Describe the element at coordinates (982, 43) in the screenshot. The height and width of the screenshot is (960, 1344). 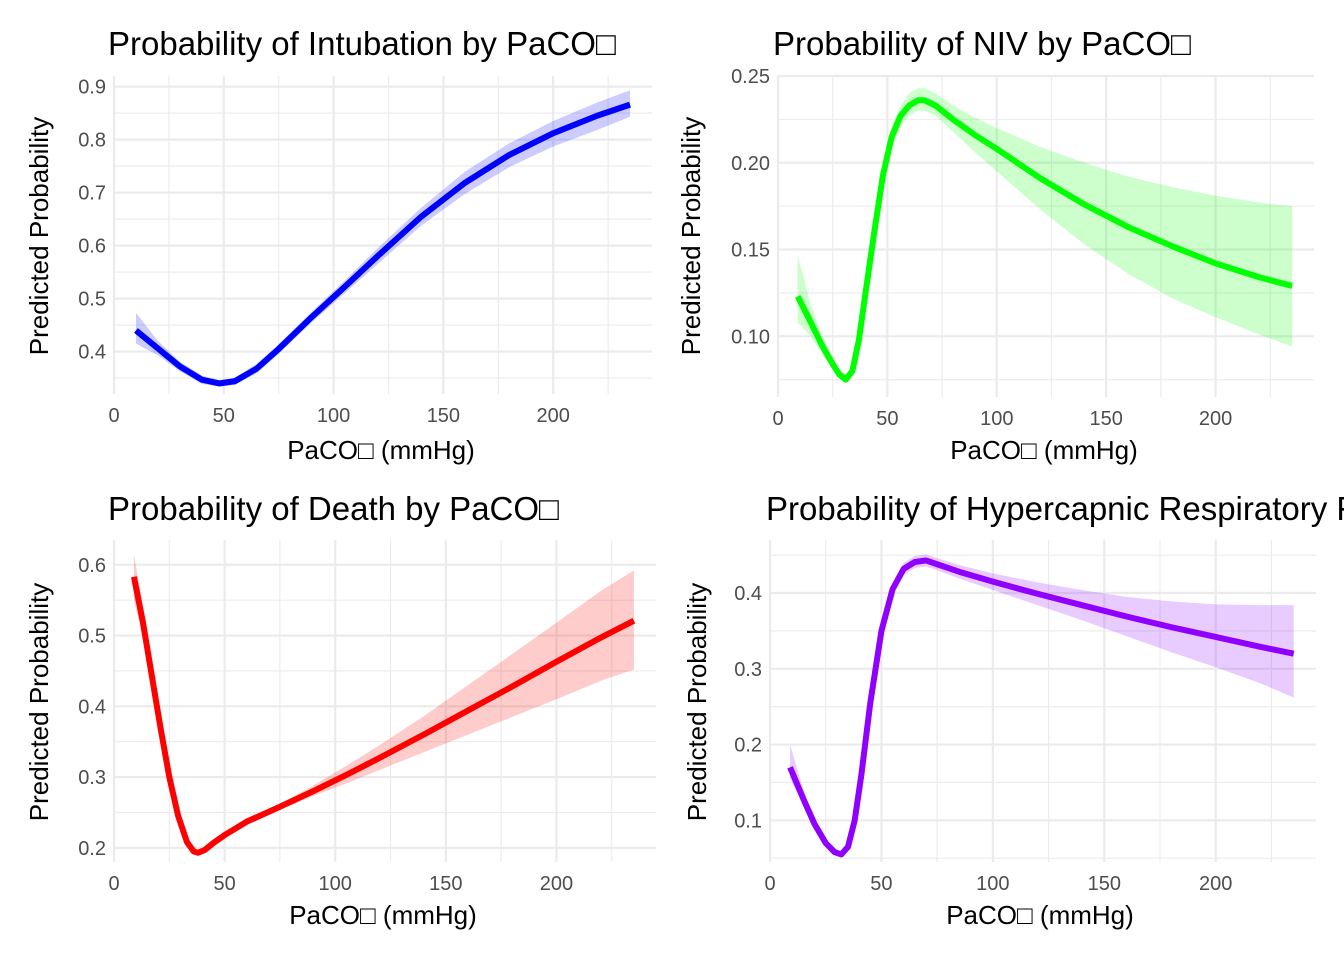
I see `panel-niv-title: Probability of NIV by PaCO□` at that location.